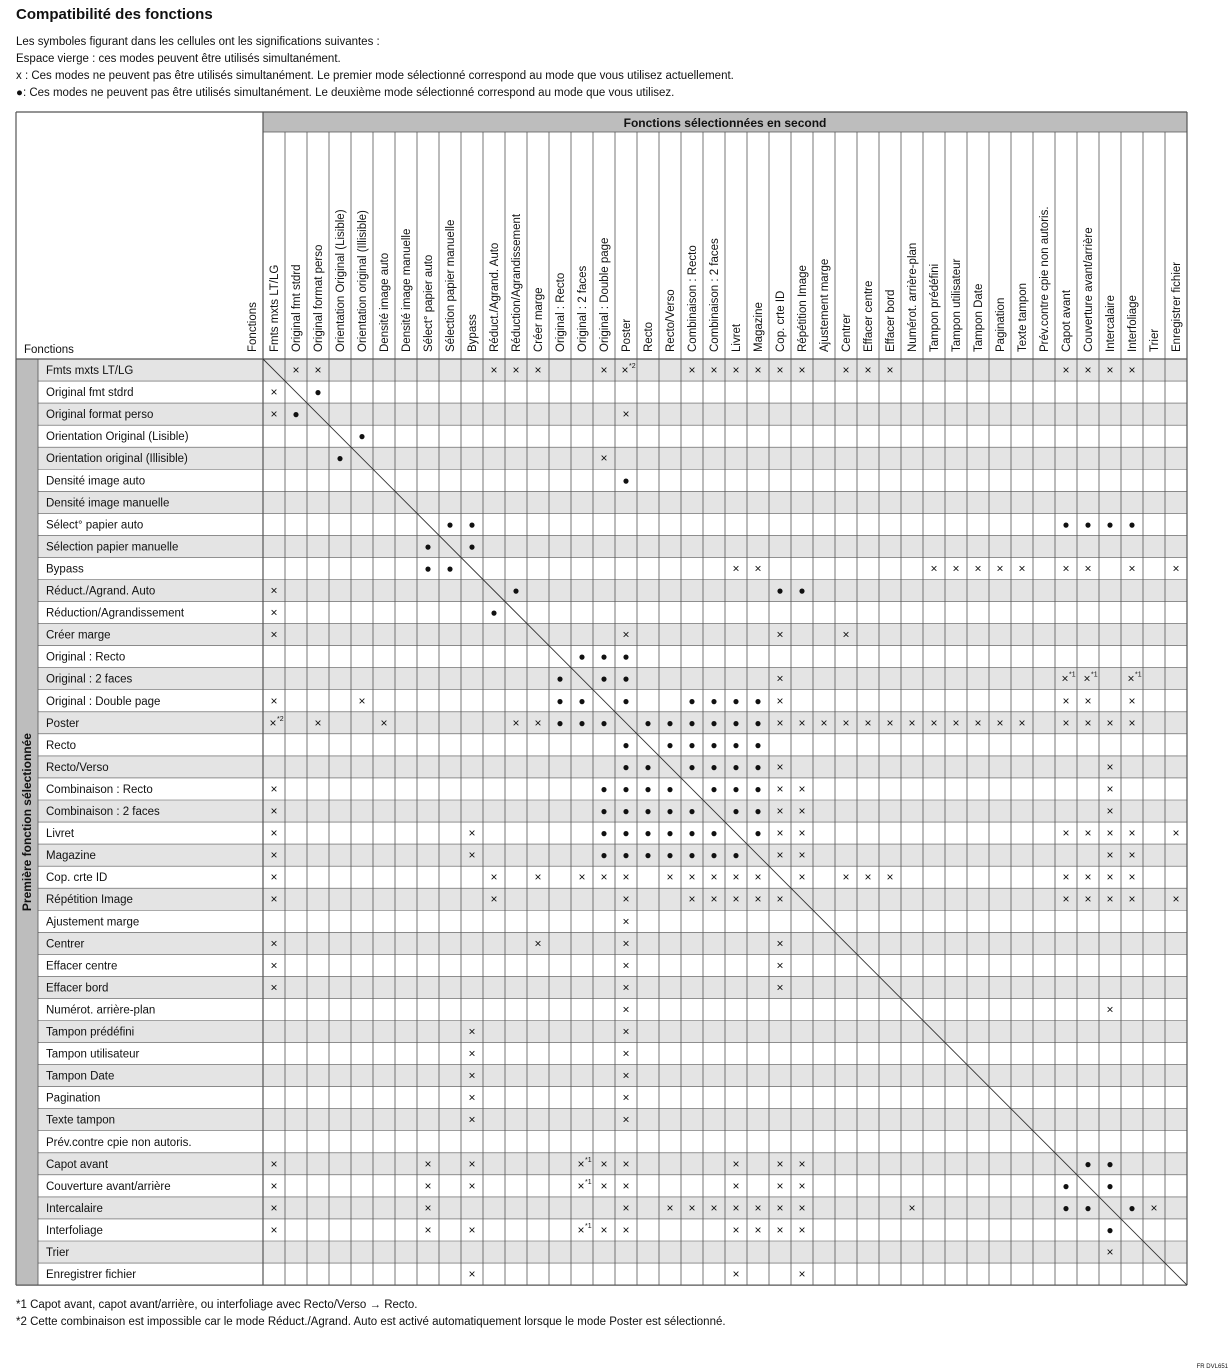 The height and width of the screenshot is (1370, 1230). What do you see at coordinates (1045, 279) in the screenshot?
I see `column-header: Prév.contre cpie non autoris.` at bounding box center [1045, 279].